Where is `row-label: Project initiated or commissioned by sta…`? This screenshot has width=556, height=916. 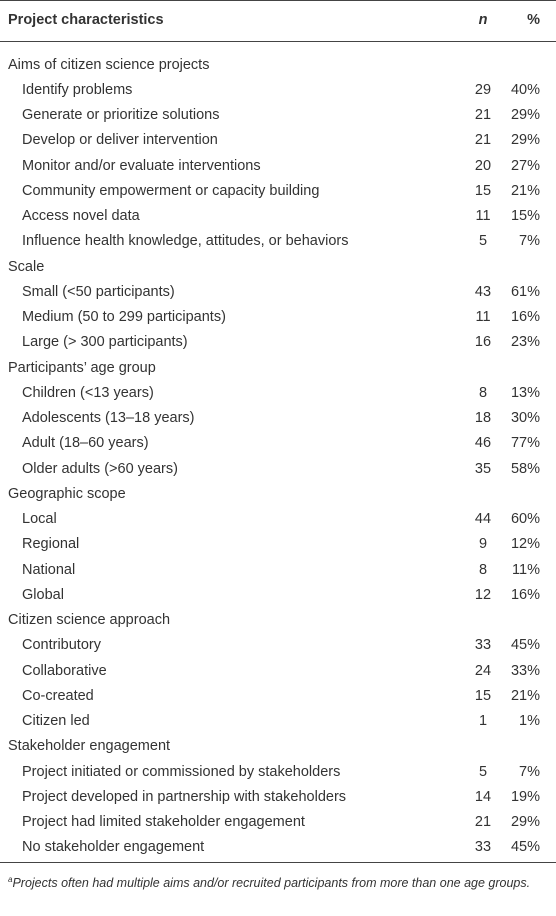
row-label: Project initiated or commissioned by sta… is located at coordinates (181, 771).